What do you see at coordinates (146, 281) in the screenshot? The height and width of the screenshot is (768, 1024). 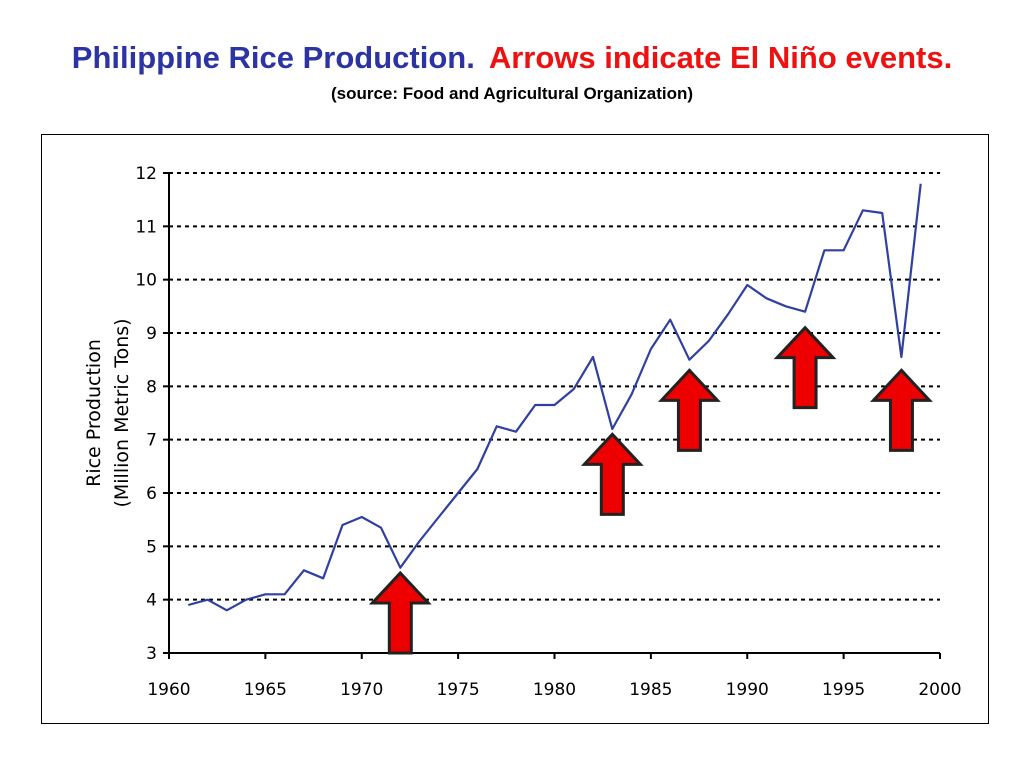 I see `y-tick-label-10: 10` at bounding box center [146, 281].